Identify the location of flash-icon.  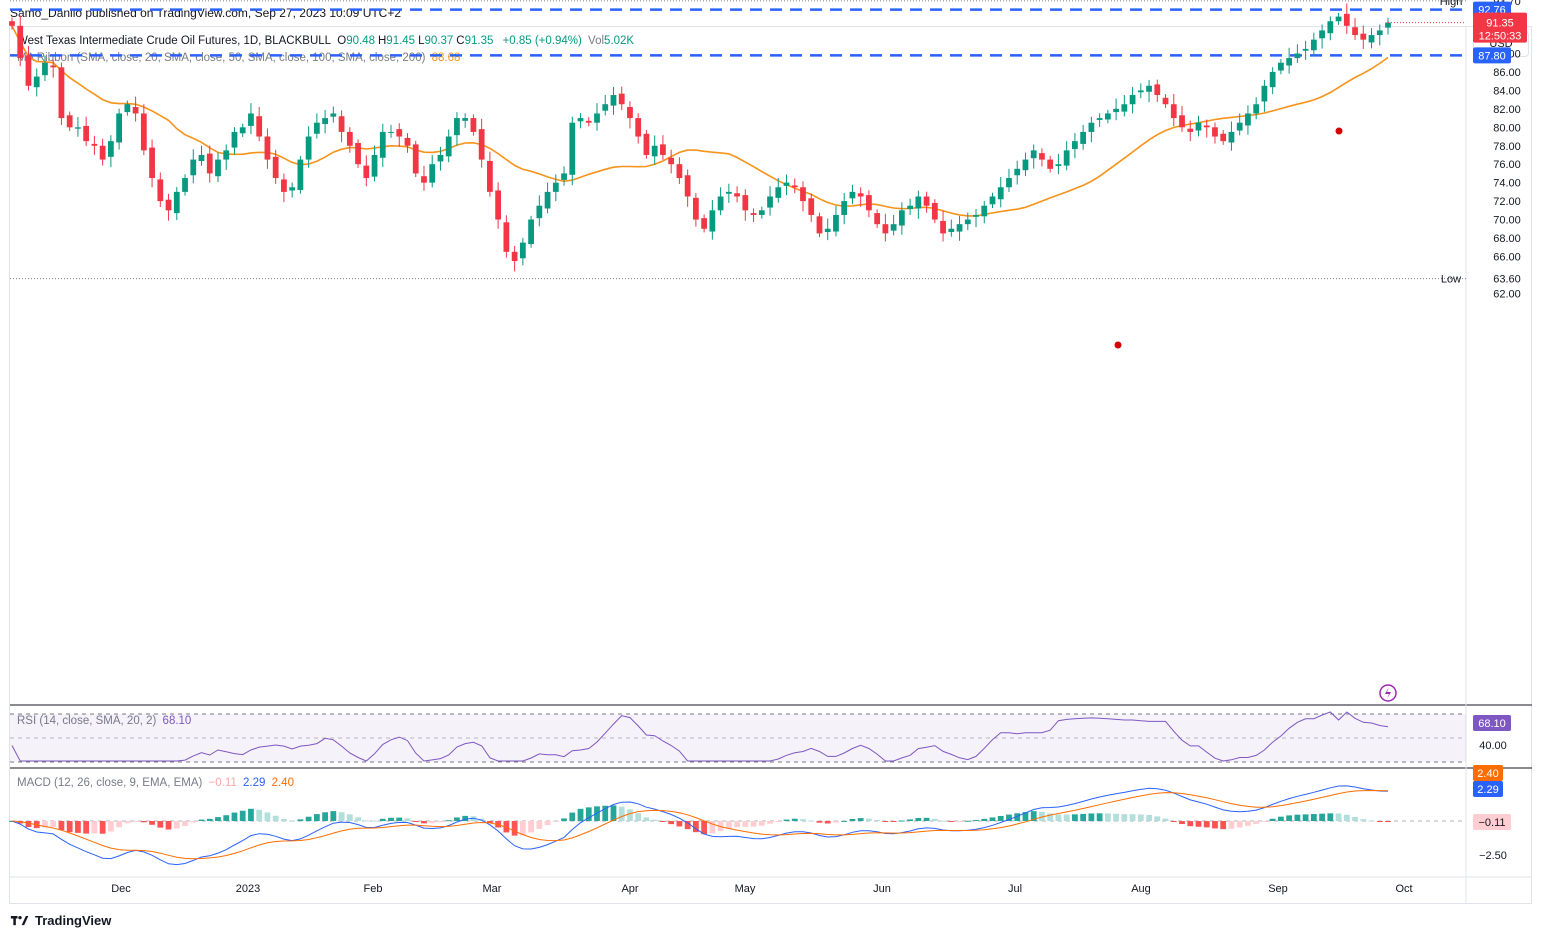
(1388, 693).